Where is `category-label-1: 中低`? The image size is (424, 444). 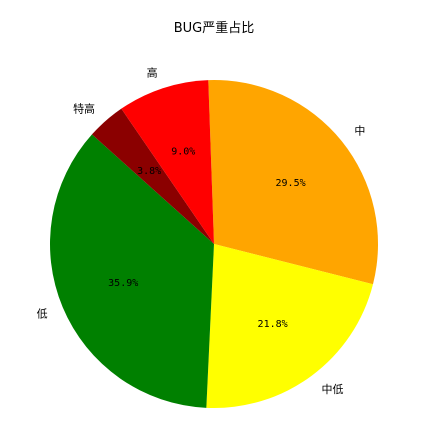
category-label-1: 中低 is located at coordinates (332, 389).